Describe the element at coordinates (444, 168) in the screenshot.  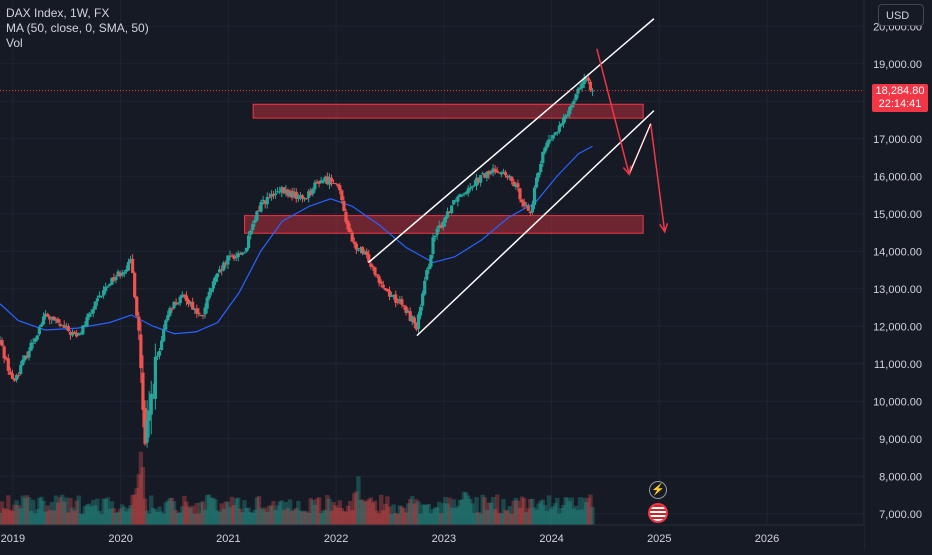
I see `resistance-zones` at that location.